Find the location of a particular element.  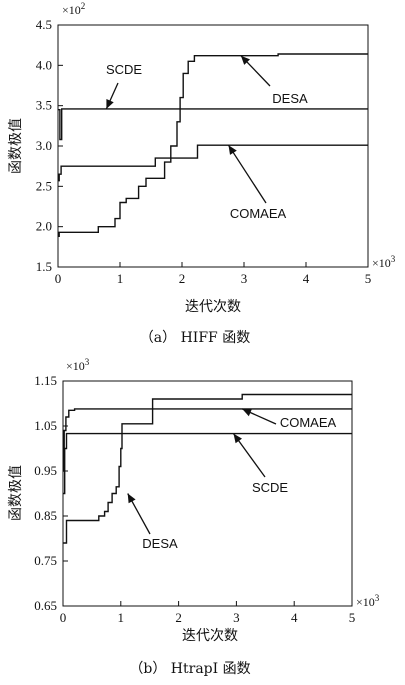

y-multiplier-exp: 3 is located at coordinates (87, 362).